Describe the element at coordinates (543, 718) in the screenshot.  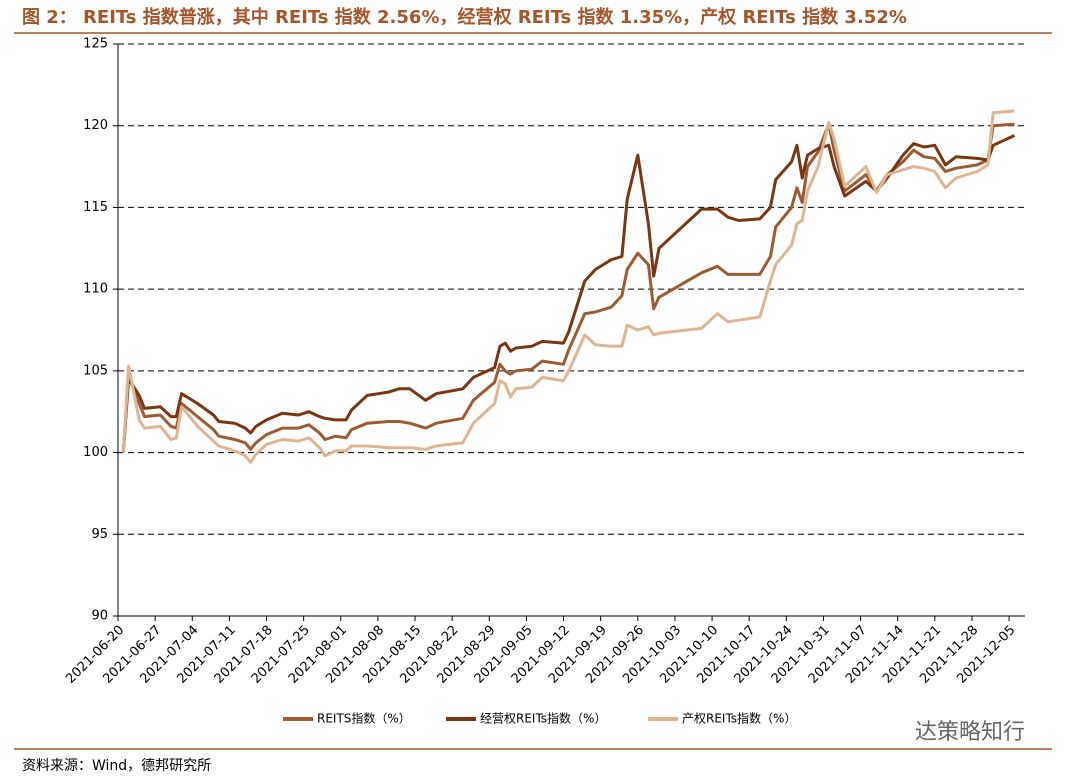
I see `legend-label: 经营权REITs指数（%）` at that location.